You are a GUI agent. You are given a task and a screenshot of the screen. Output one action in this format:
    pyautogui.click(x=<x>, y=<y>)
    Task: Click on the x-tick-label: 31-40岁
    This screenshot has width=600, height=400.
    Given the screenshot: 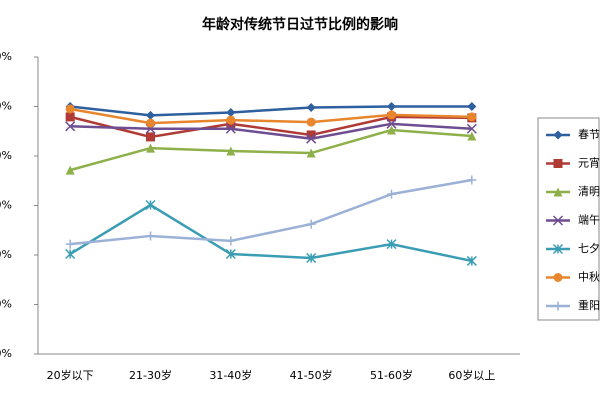 What is the action you would take?
    pyautogui.click(x=230, y=375)
    